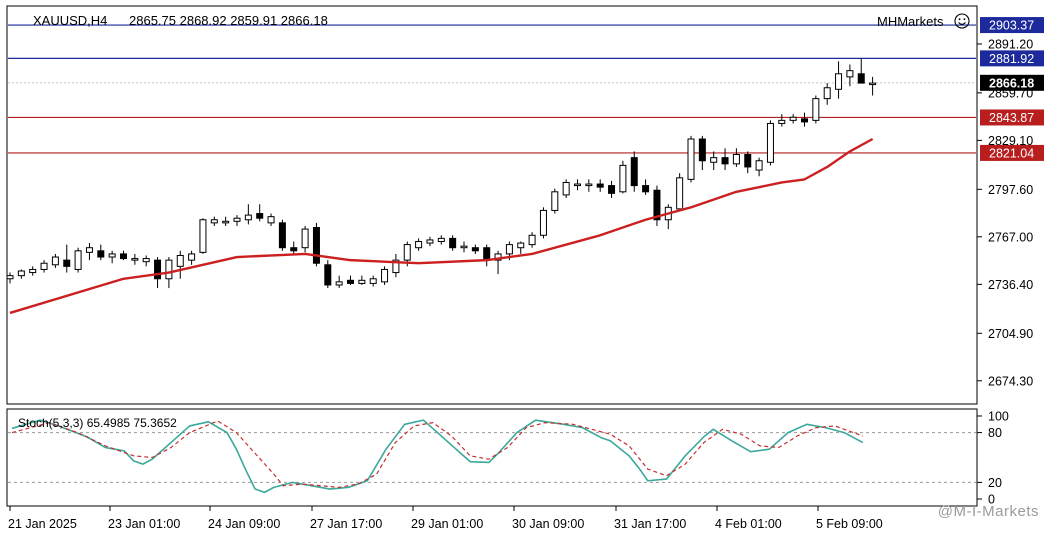 This screenshot has height=545, width=1053. Describe the element at coordinates (1010, 44) in the screenshot. I see `price-tick-label: 2891.20` at that location.